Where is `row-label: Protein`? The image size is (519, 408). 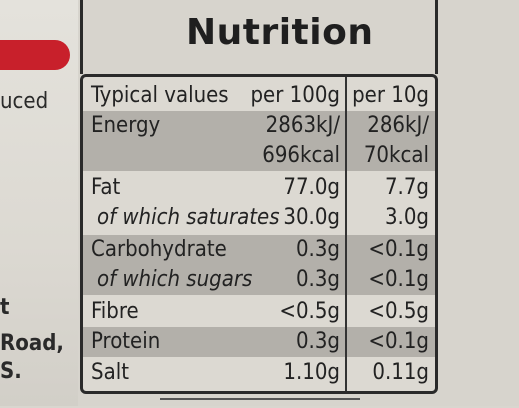 row-label: Protein is located at coordinates (126, 341).